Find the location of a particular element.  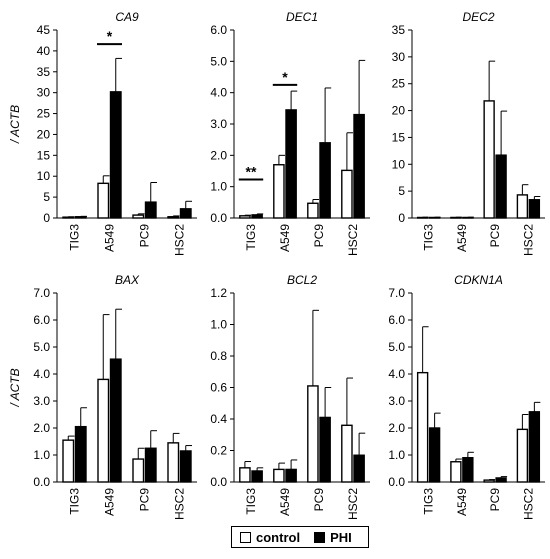

y-tick-label: 10 is located at coordinates (44, 176).